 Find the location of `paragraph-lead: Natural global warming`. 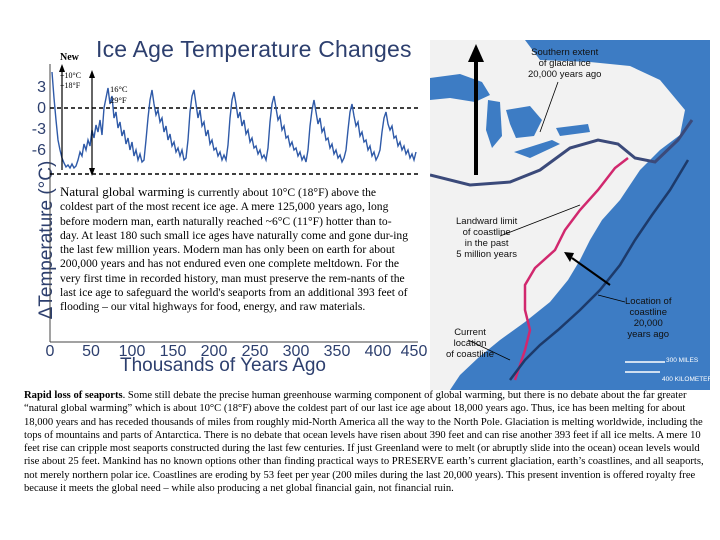

paragraph-lead: Natural global warming is located at coordinates (122, 191).